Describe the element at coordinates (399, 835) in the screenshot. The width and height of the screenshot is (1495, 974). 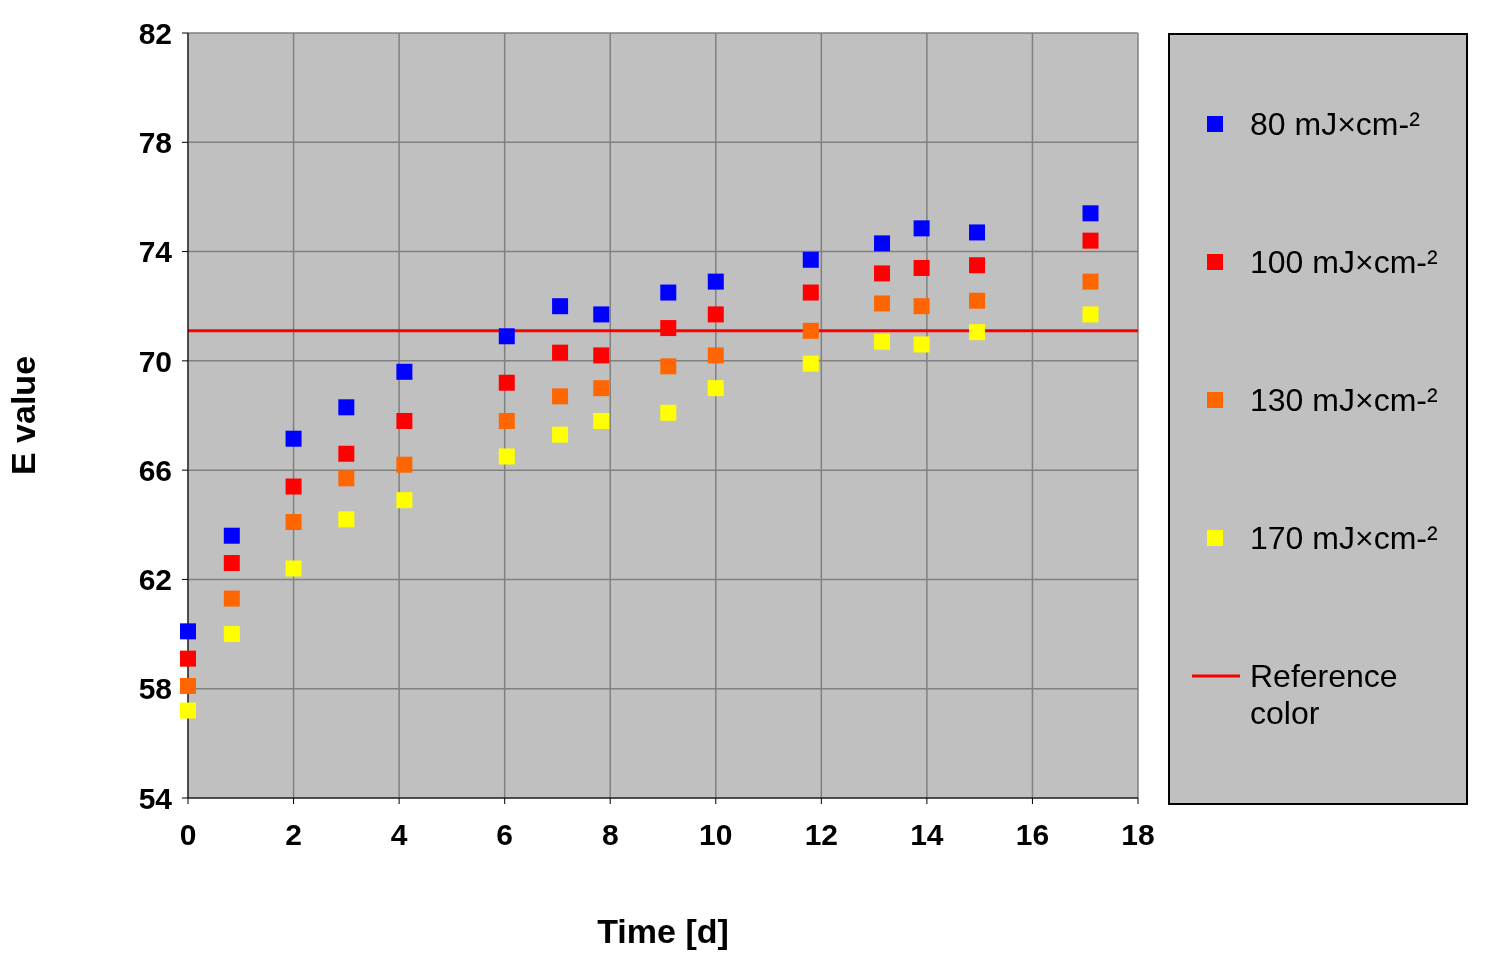
I see `x-tick-label: 4` at that location.